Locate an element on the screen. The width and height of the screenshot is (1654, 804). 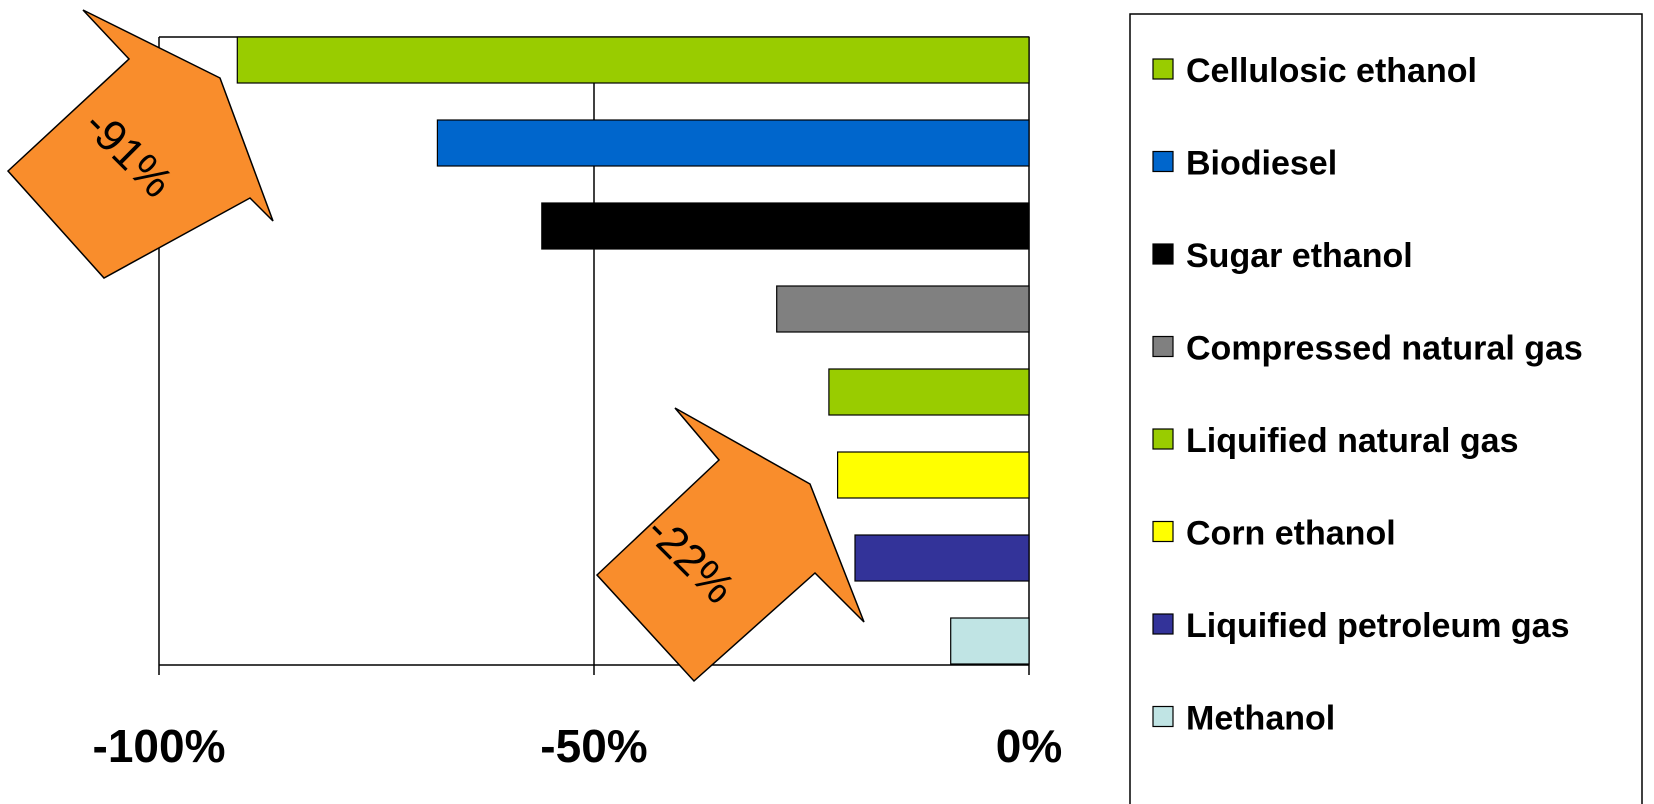
legend-label: Biodiesel is located at coordinates (1261, 164).